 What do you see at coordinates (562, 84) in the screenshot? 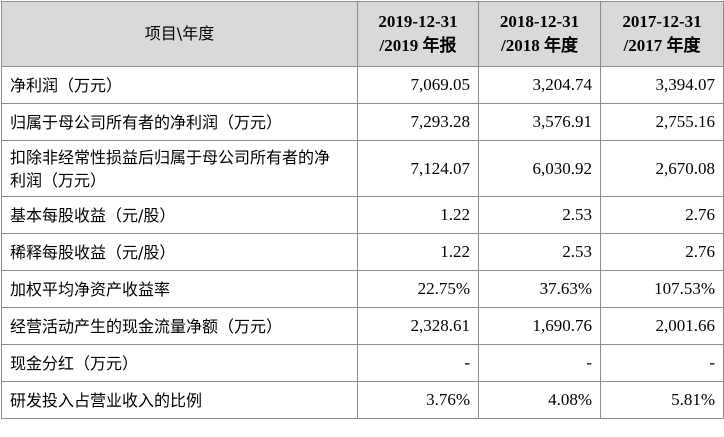
I see `value-text: 3,204.74` at bounding box center [562, 84].